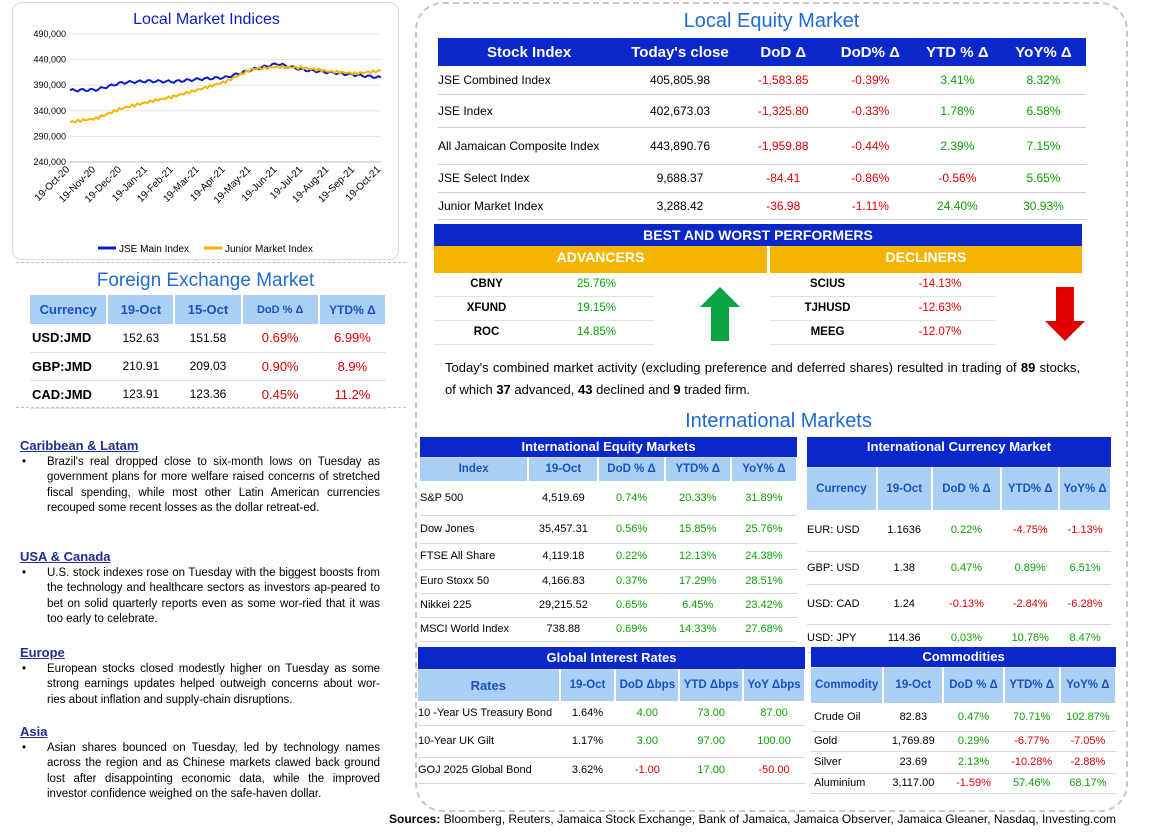  I want to click on row-value: 17.00, so click(711, 770).